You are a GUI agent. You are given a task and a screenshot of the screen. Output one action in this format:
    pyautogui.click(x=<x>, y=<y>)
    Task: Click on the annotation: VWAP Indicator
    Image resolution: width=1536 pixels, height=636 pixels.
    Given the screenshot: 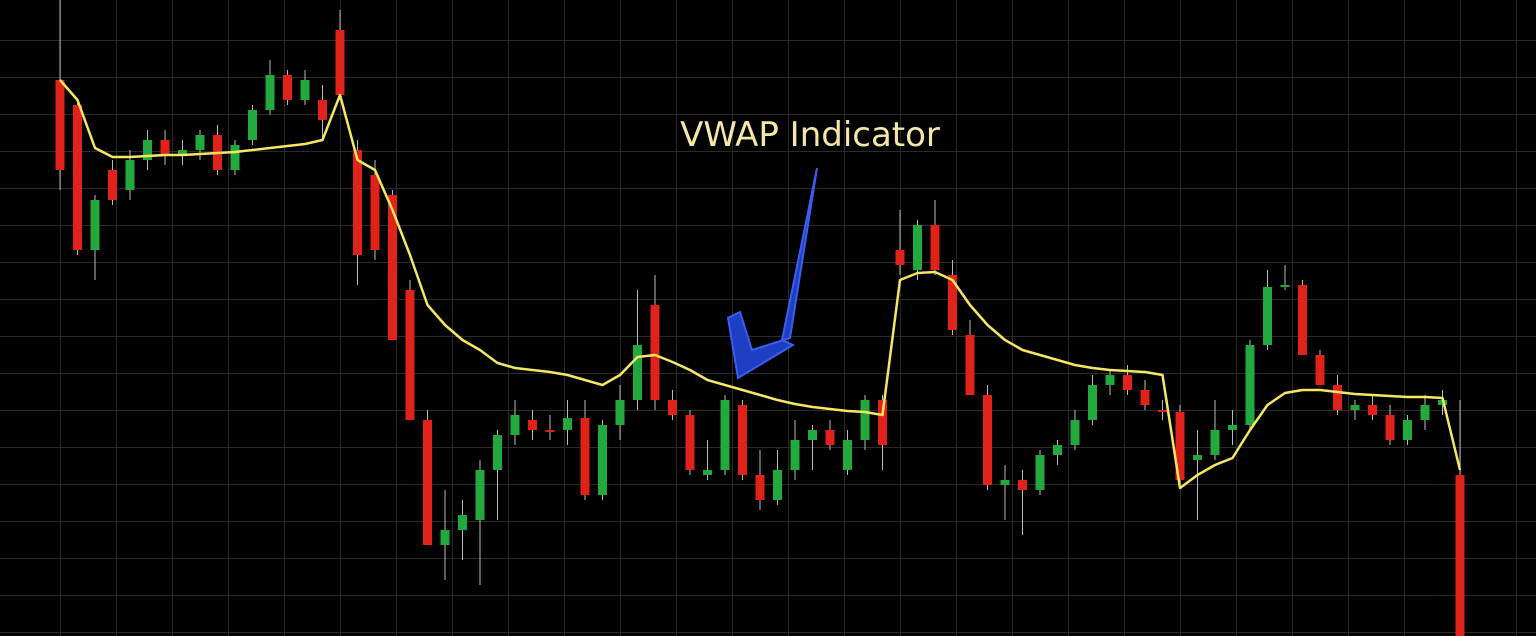 What is the action you would take?
    pyautogui.click(x=810, y=135)
    